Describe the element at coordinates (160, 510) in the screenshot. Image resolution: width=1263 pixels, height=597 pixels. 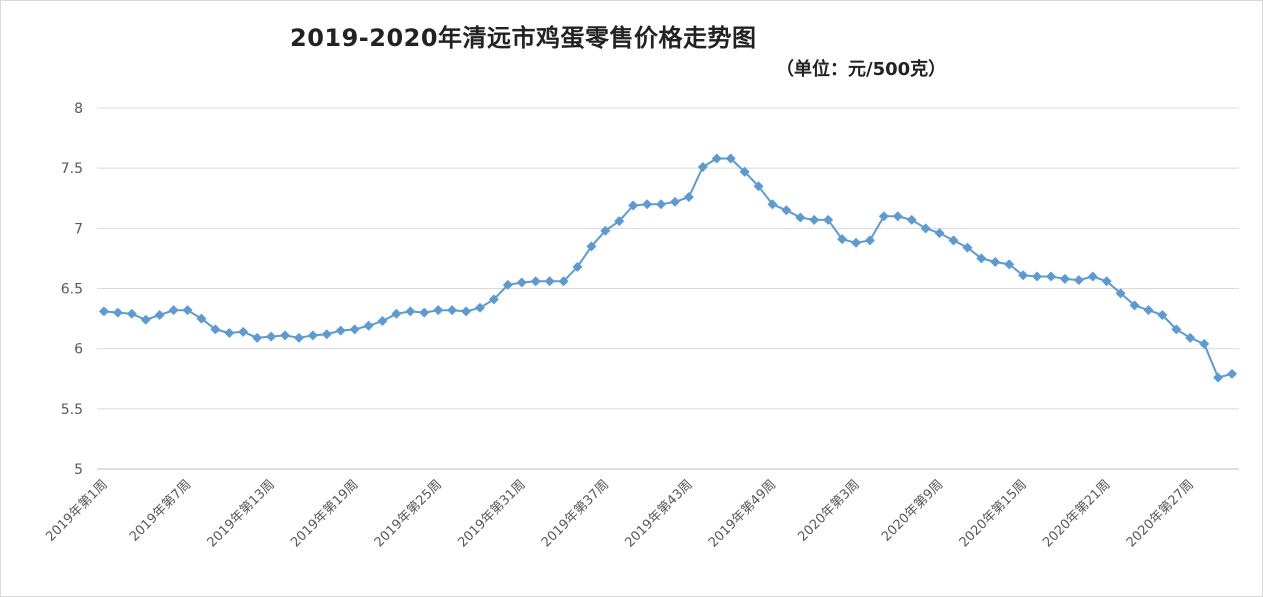
I see `x-tick-label: 2019年第7周` at that location.